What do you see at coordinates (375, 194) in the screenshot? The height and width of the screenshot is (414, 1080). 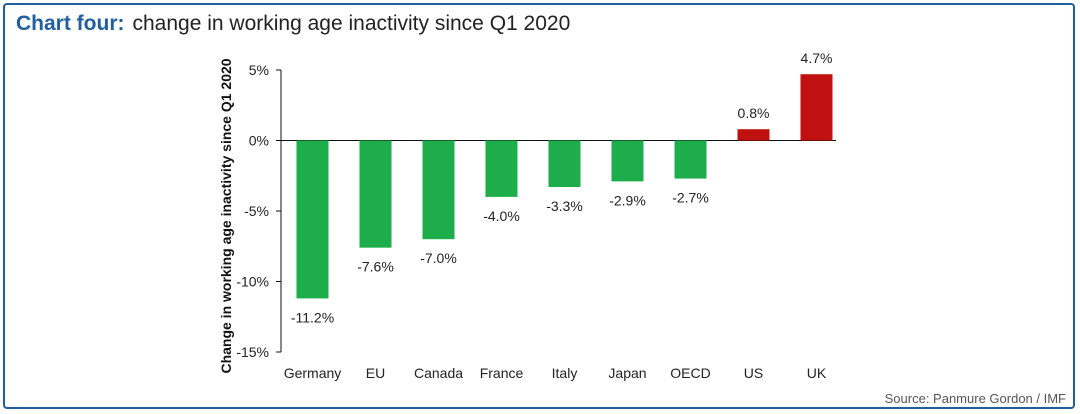 I see `bar-eu` at bounding box center [375, 194].